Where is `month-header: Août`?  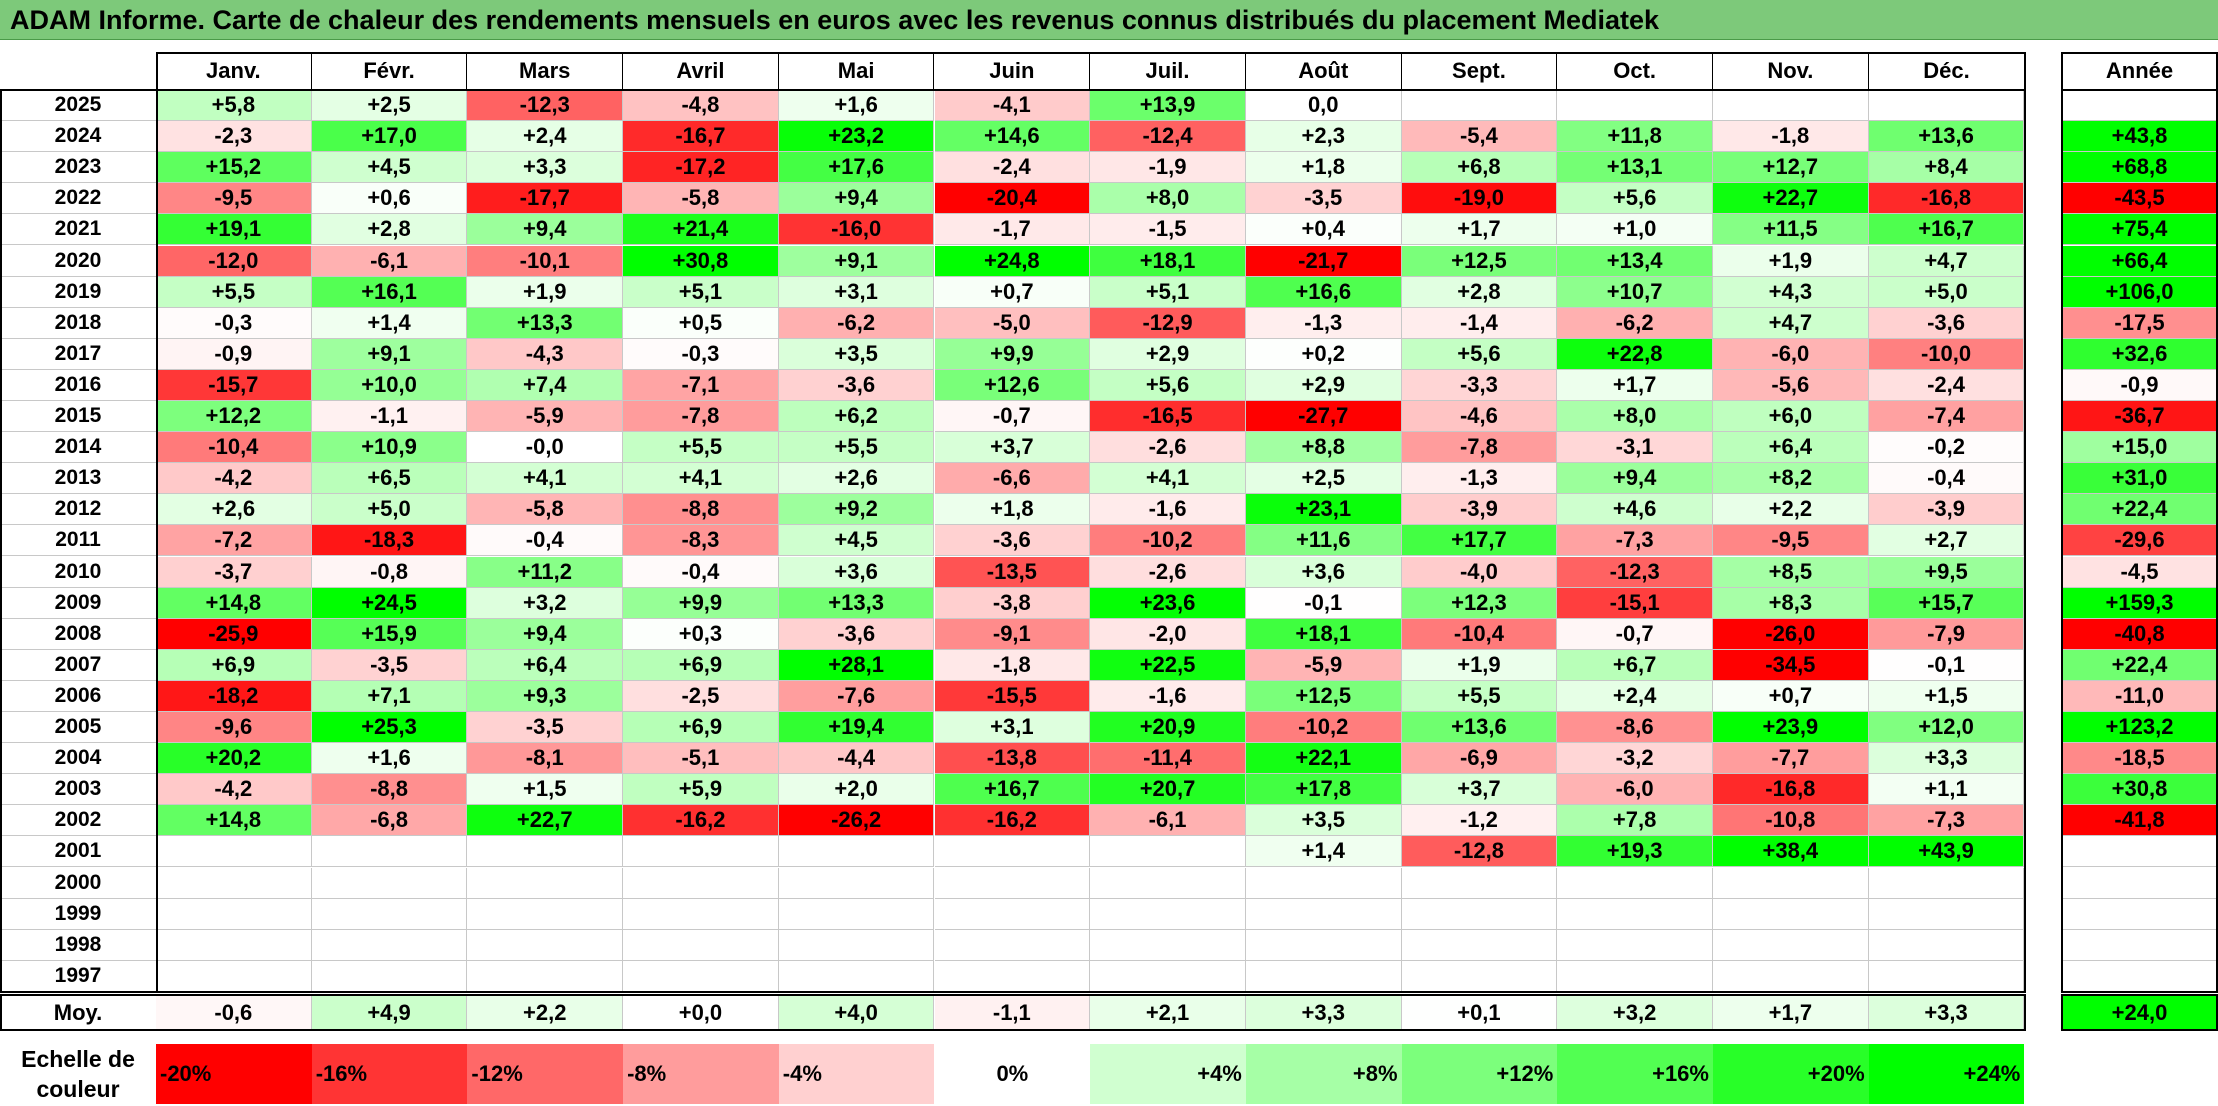
month-header: Août is located at coordinates (1324, 71).